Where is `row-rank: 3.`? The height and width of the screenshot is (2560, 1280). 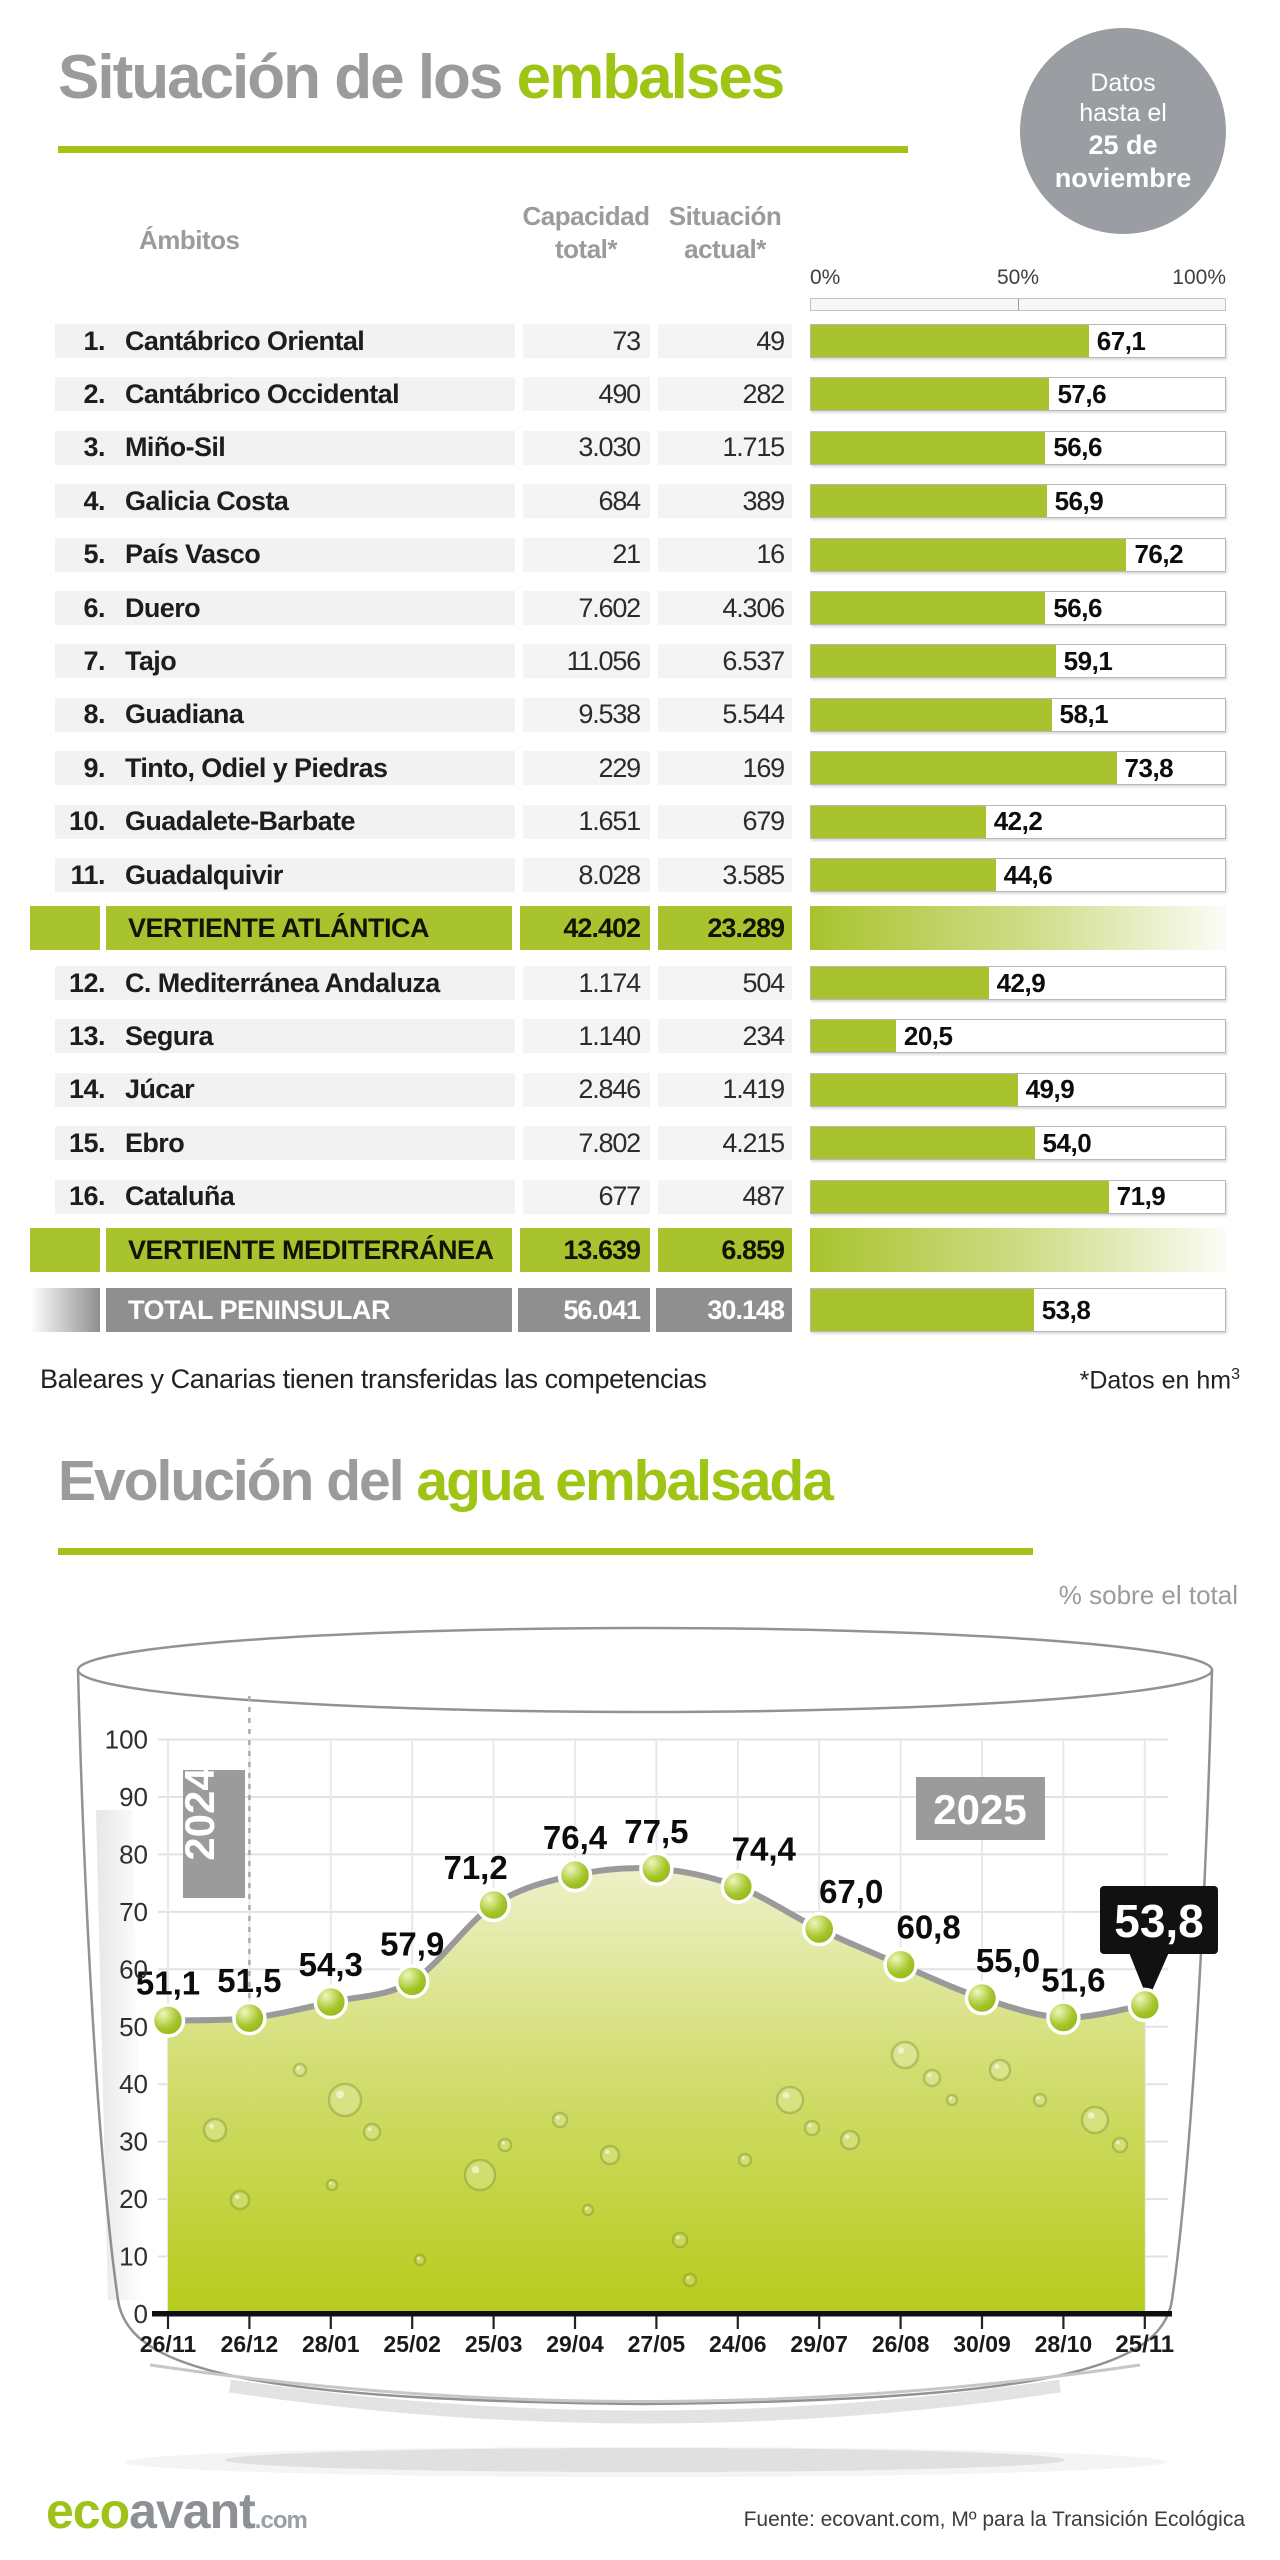 row-rank: 3. is located at coordinates (94, 447).